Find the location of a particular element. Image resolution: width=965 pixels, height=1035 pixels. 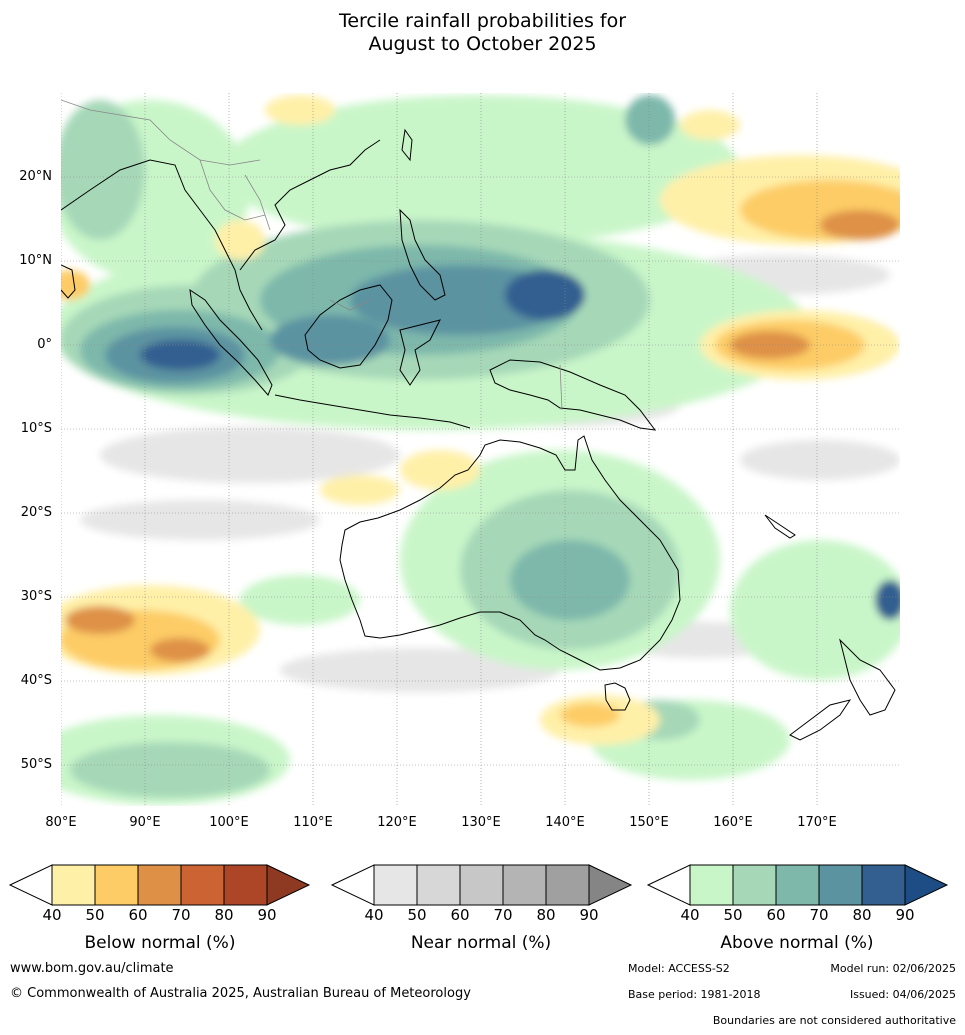

lon-label: 110°E is located at coordinates (313, 822).